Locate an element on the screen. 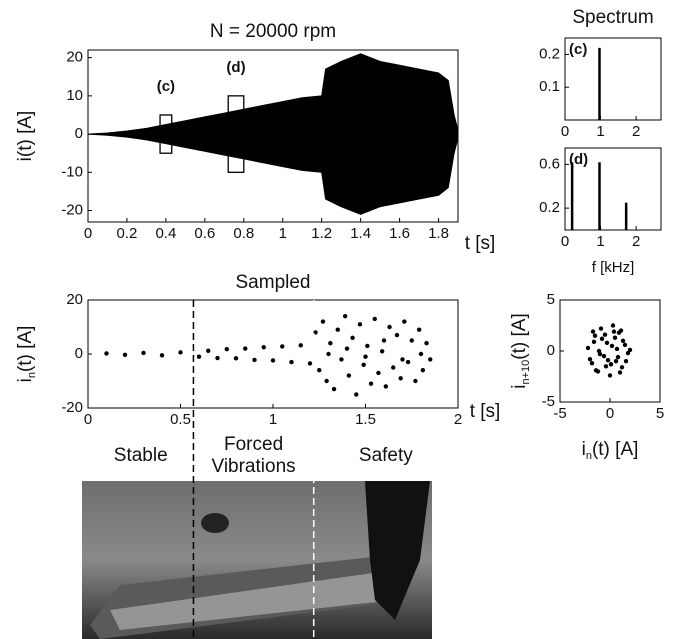 This screenshot has height=639, width=689. chart-title: Spectrum is located at coordinates (612, 17).